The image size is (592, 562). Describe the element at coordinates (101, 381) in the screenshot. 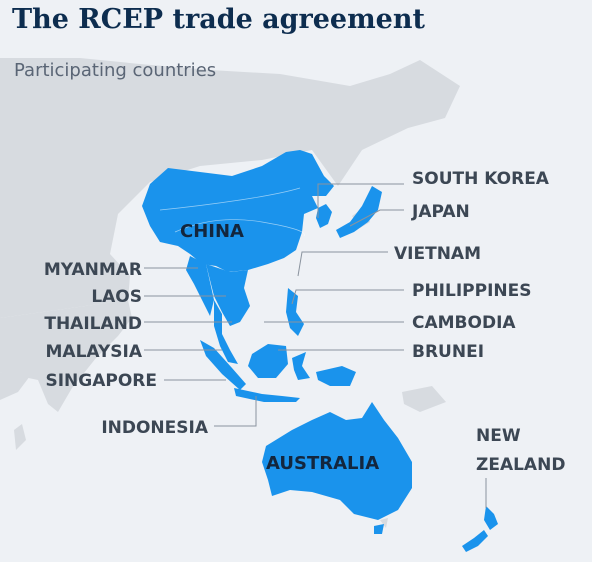

I see `label-singapore: SINGAPORE` at that location.